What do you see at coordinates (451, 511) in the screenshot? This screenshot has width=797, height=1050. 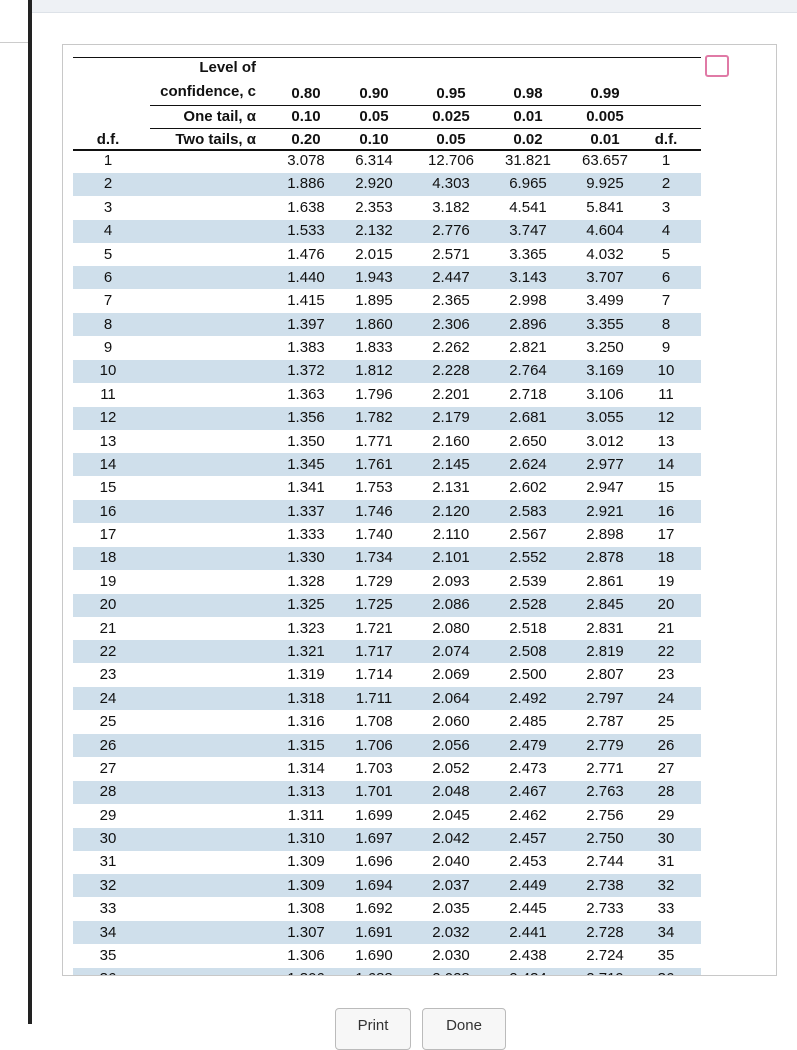 I see `value-cell: 2.120` at bounding box center [451, 511].